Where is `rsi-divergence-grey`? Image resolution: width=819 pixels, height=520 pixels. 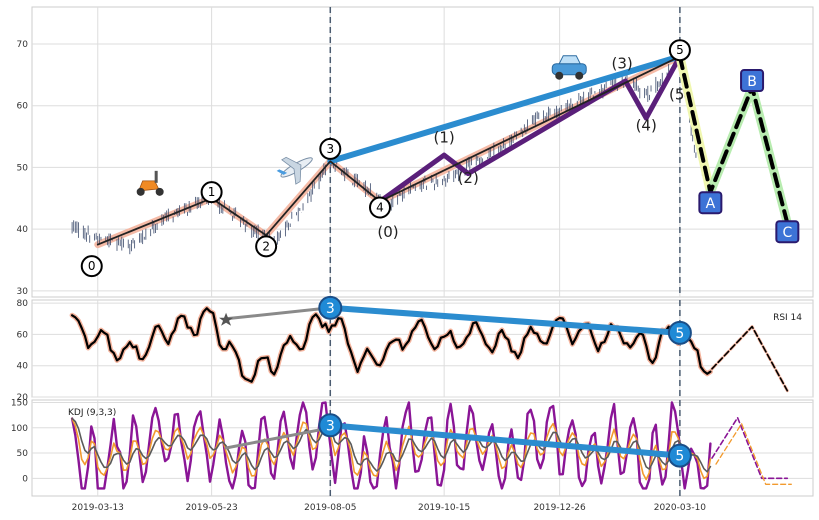
rsi-divergence-grey is located at coordinates (278, 313).